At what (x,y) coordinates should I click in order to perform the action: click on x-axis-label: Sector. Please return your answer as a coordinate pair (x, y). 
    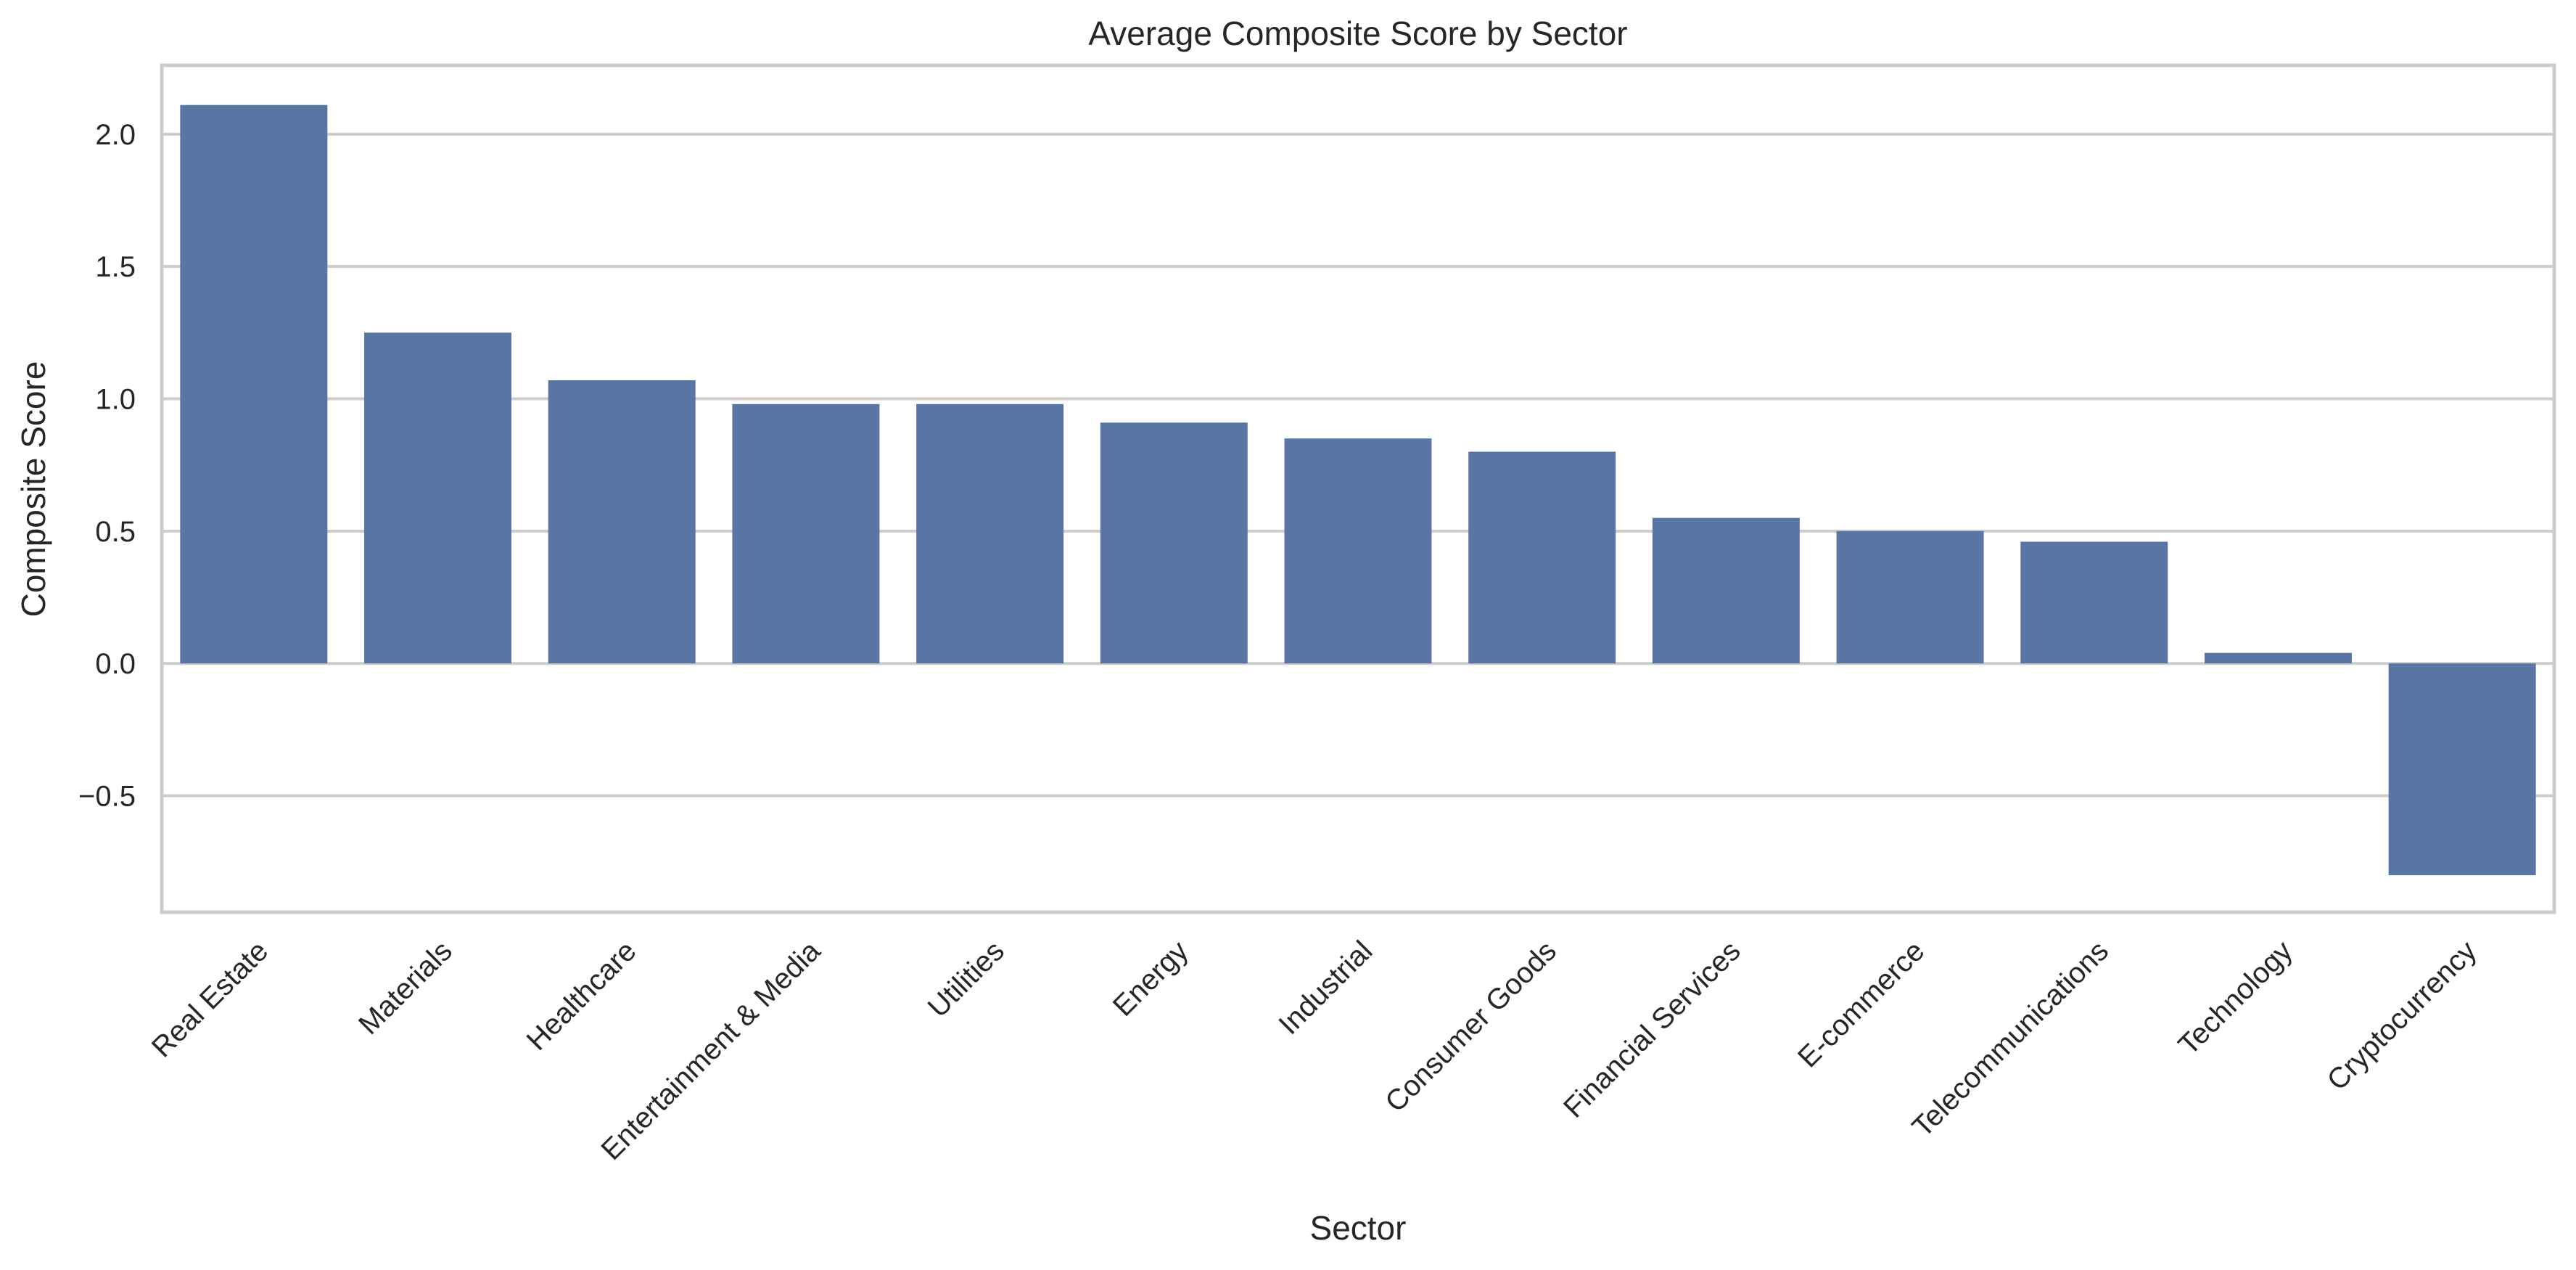
    Looking at the image, I should click on (1358, 1228).